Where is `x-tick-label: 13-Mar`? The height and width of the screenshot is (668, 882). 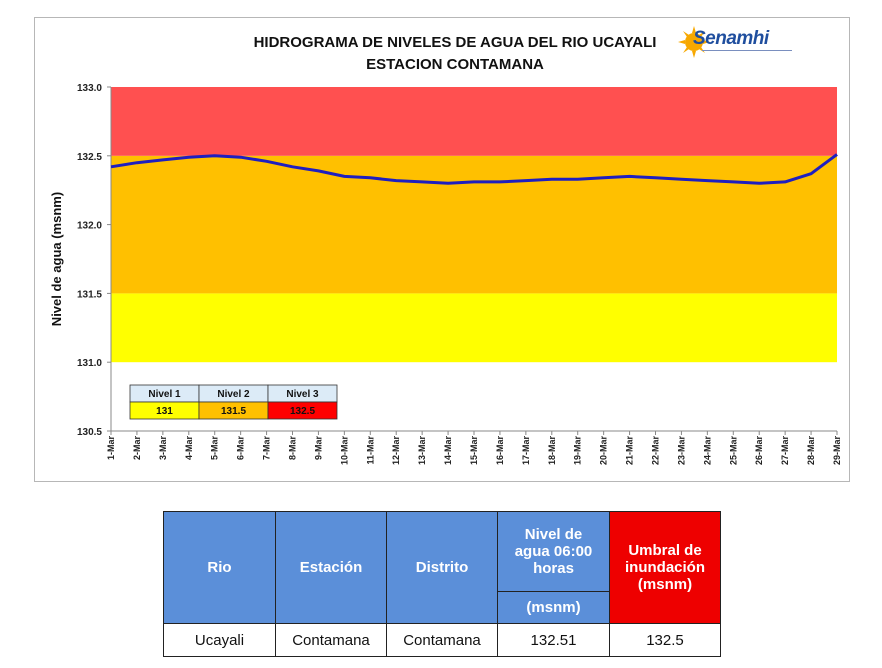
x-tick-label: 13-Mar is located at coordinates (422, 451).